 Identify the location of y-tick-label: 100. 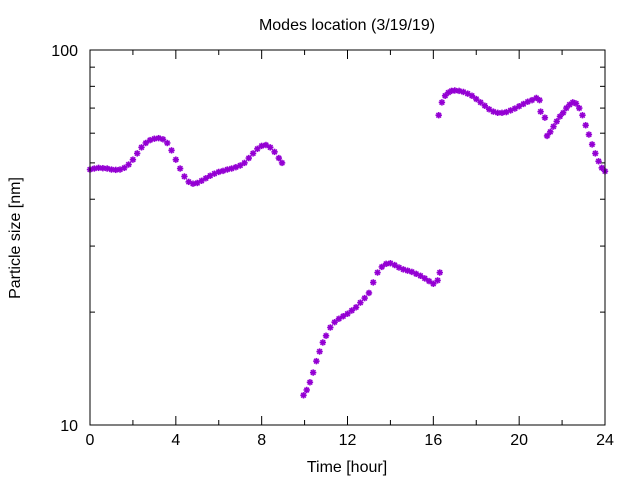
(64, 51).